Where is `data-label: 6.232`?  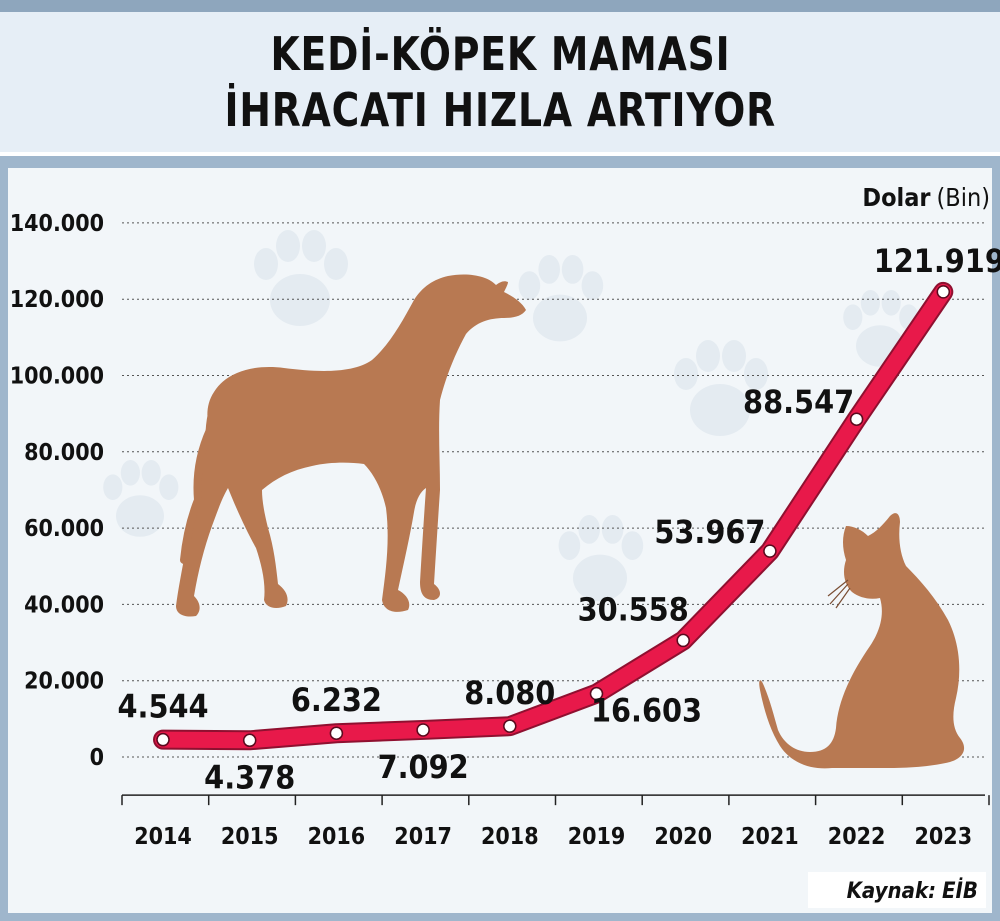
data-label: 6.232 is located at coordinates (336, 700).